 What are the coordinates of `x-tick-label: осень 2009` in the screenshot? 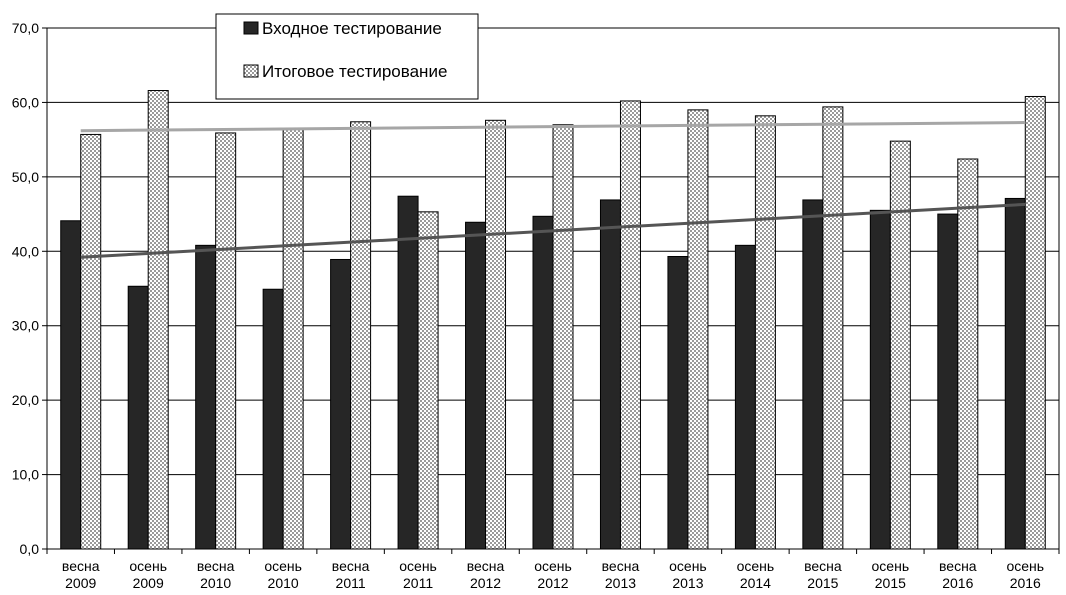 It's located at (148, 574).